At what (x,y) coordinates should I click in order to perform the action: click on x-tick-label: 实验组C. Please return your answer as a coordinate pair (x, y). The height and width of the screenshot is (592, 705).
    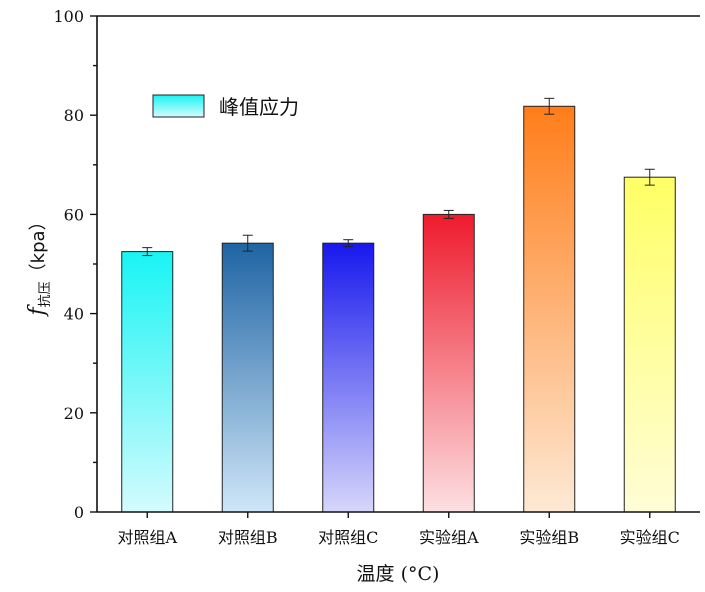
    Looking at the image, I should click on (650, 537).